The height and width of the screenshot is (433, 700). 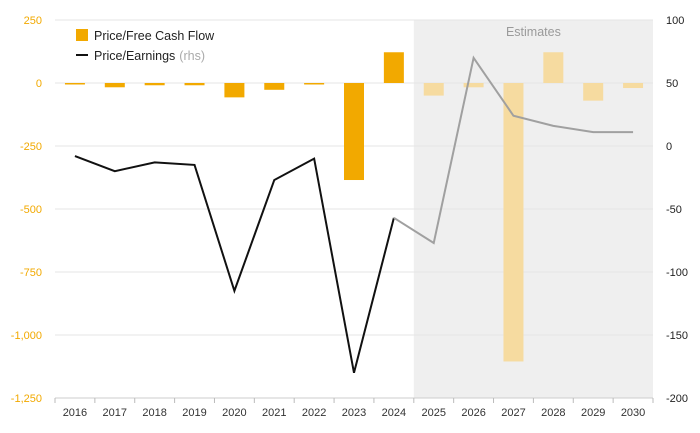 I want to click on y-left-tick-label: -250, so click(x=31, y=147).